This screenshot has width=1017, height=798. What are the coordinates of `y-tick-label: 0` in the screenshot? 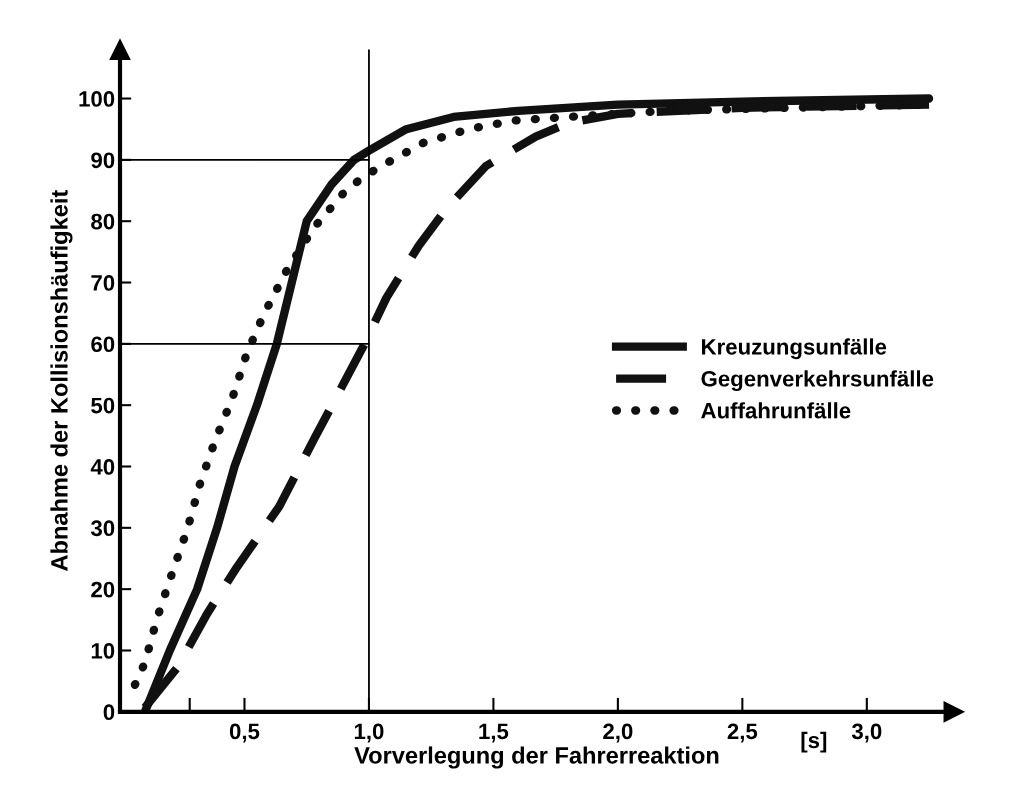 It's located at (109, 712).